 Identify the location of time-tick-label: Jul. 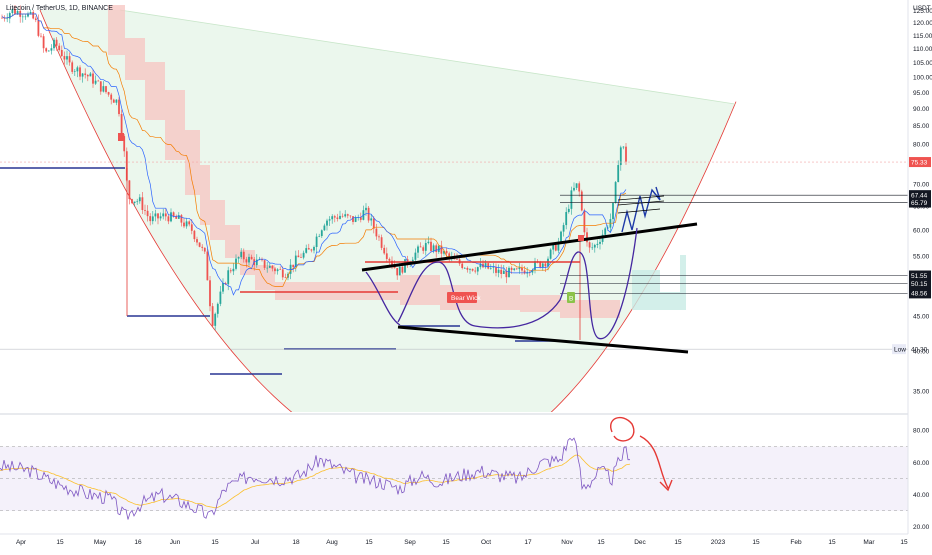
(255, 542).